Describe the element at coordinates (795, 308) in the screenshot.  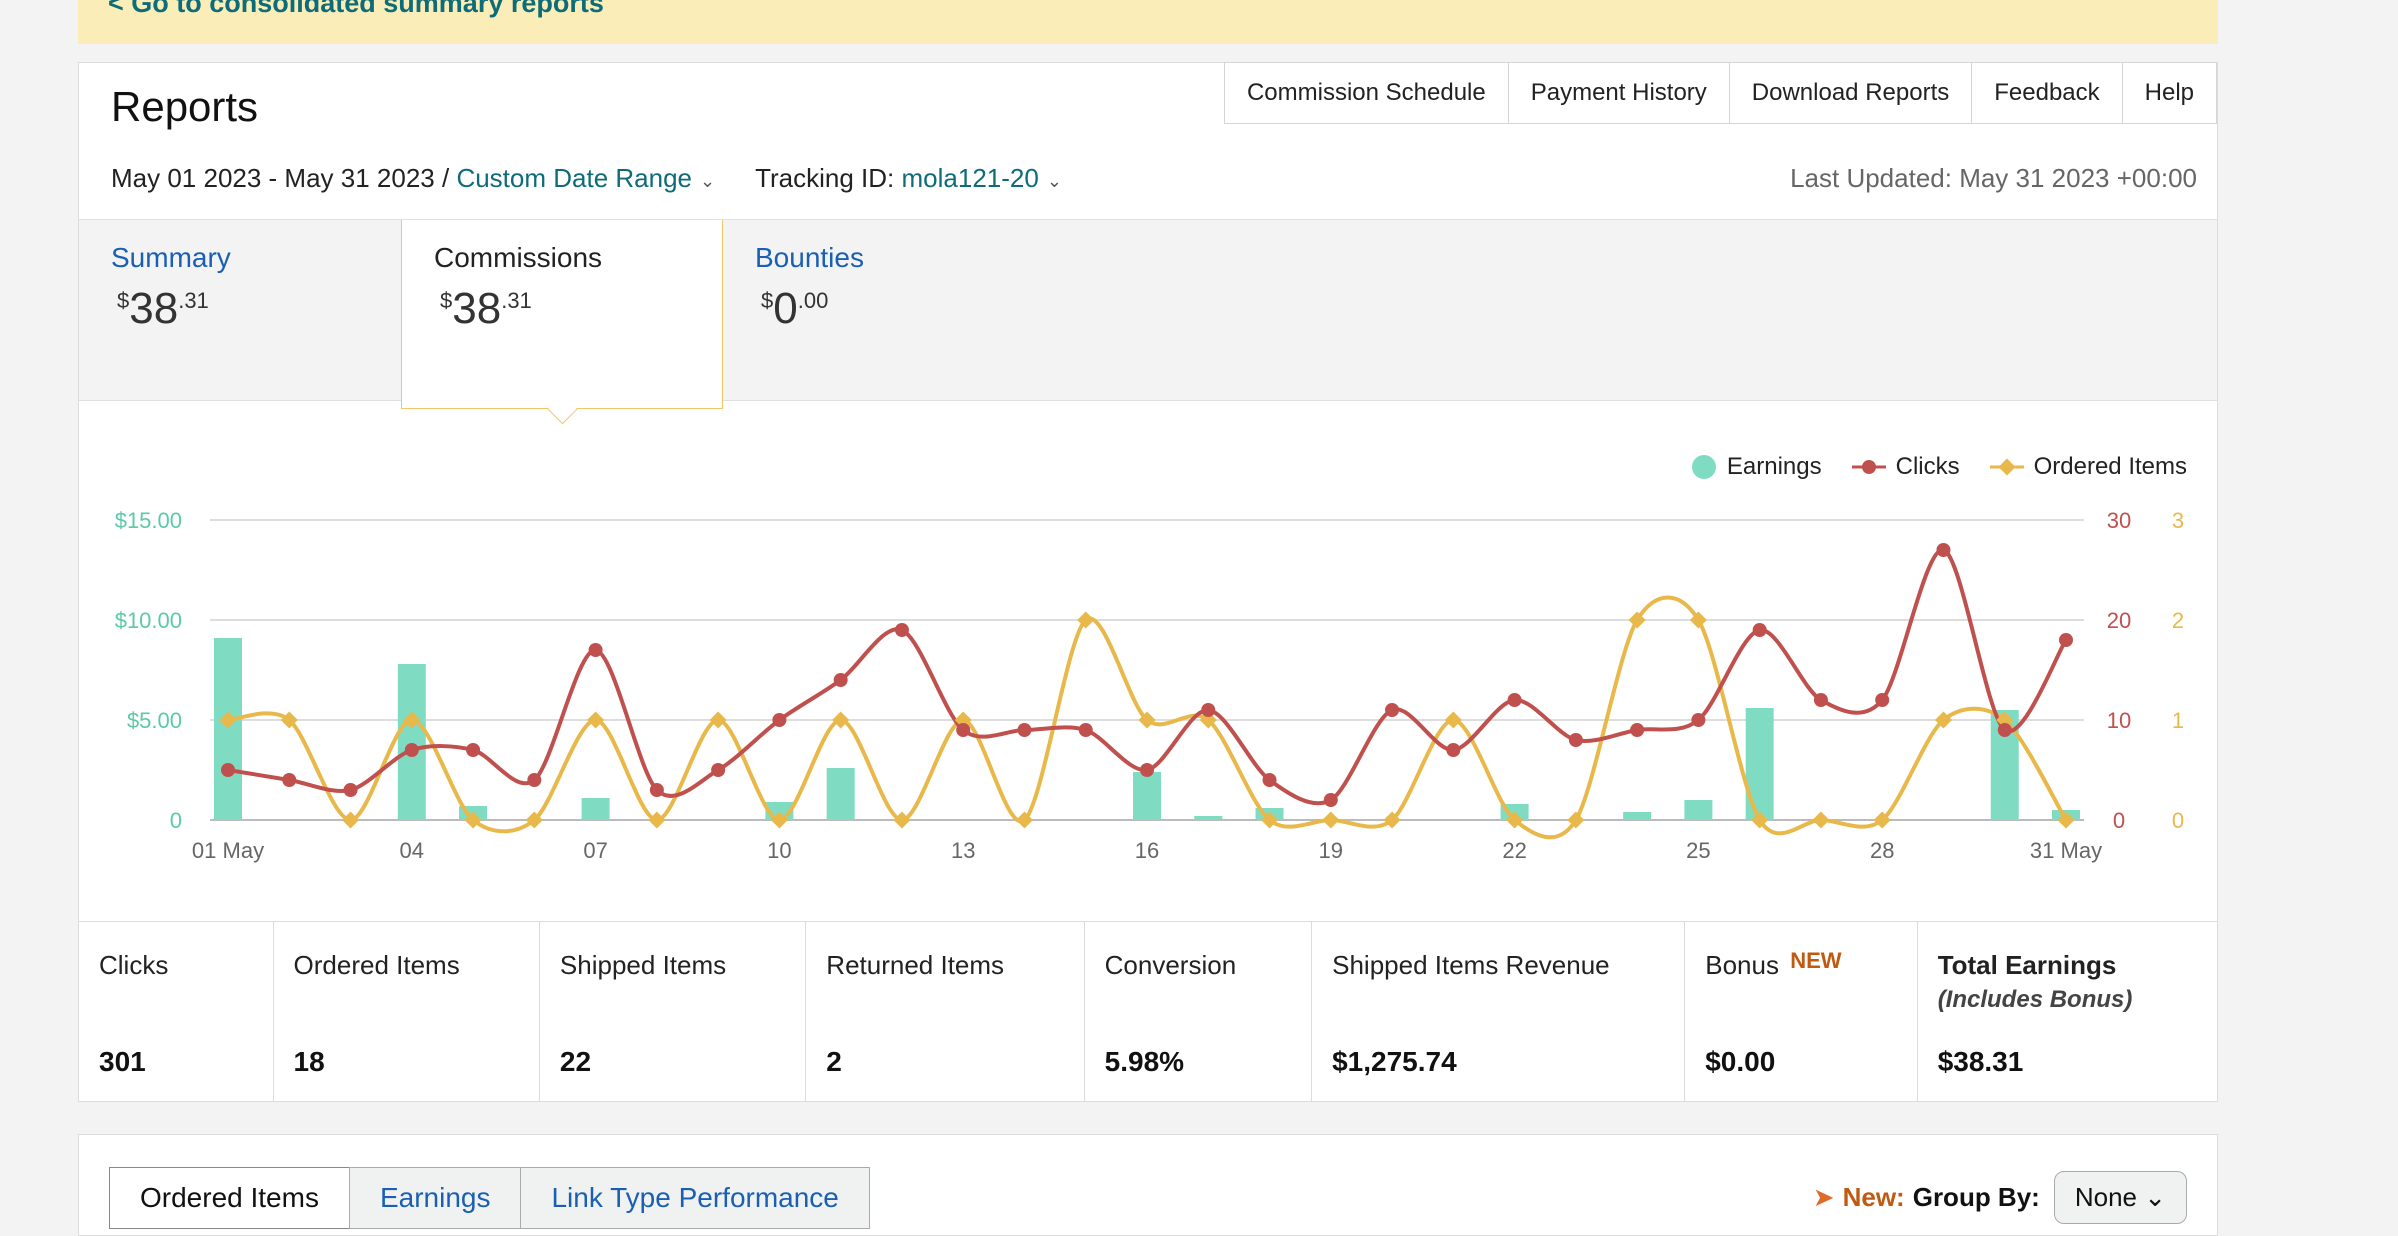
I see `tab-bounties-amount: $0.00` at that location.